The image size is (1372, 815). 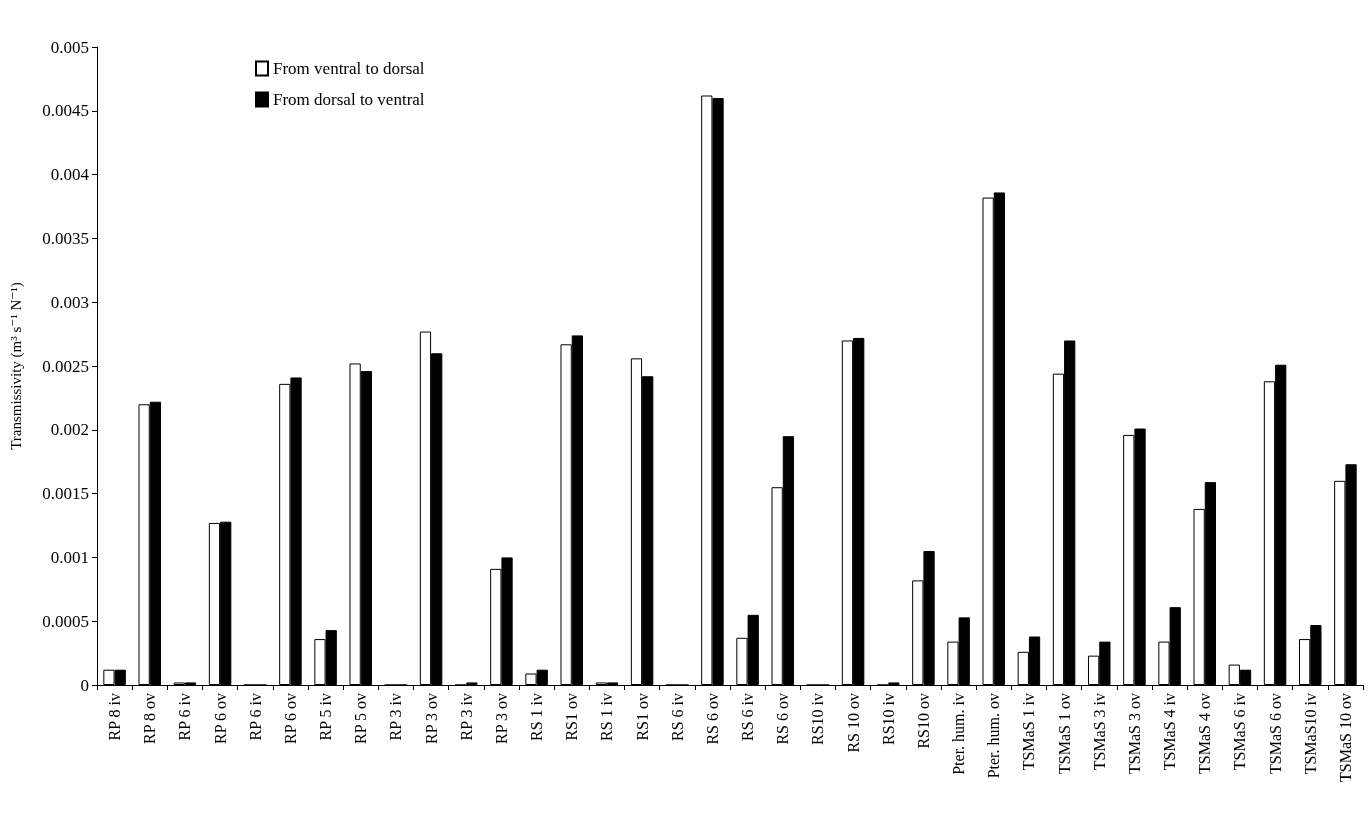 What do you see at coordinates (1345, 737) in the screenshot?
I see `x-tick-label: TSMaS 10 ov` at bounding box center [1345, 737].